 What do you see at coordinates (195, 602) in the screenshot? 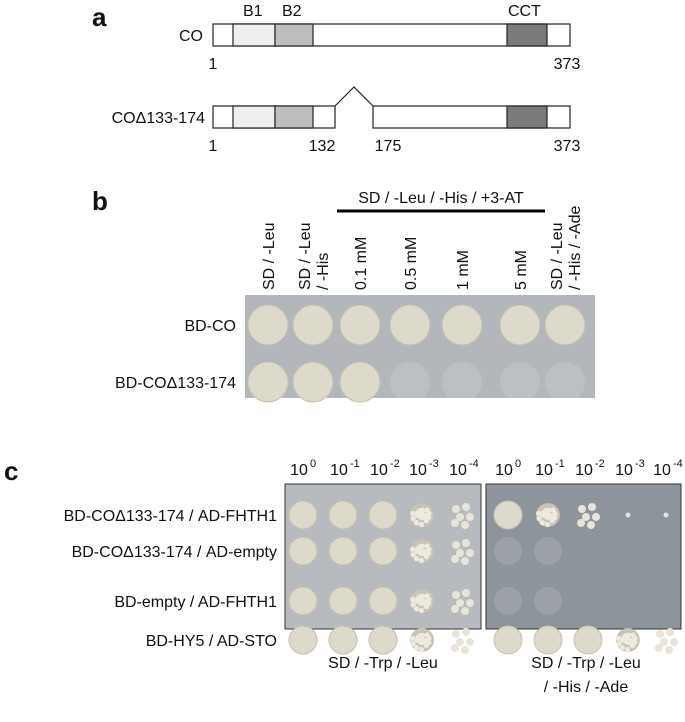
I see `row-label: BD-empty / AD-FHTH1` at bounding box center [195, 602].